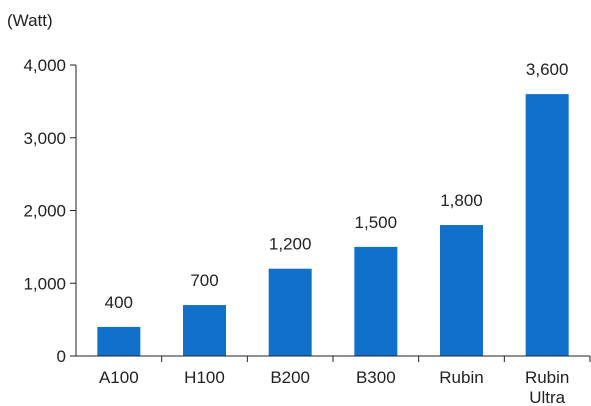 Image resolution: width=591 pixels, height=406 pixels. I want to click on y-axis: 0 1,000 2,000 3,000 4,000, so click(50, 211).